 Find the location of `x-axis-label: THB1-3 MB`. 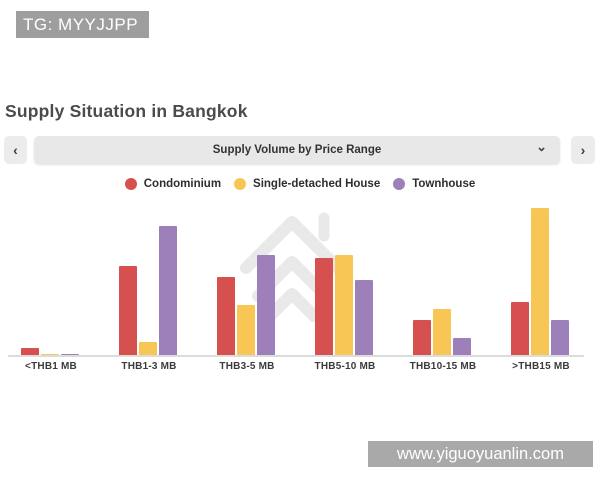

x-axis-label: THB1-3 MB is located at coordinates (149, 366).